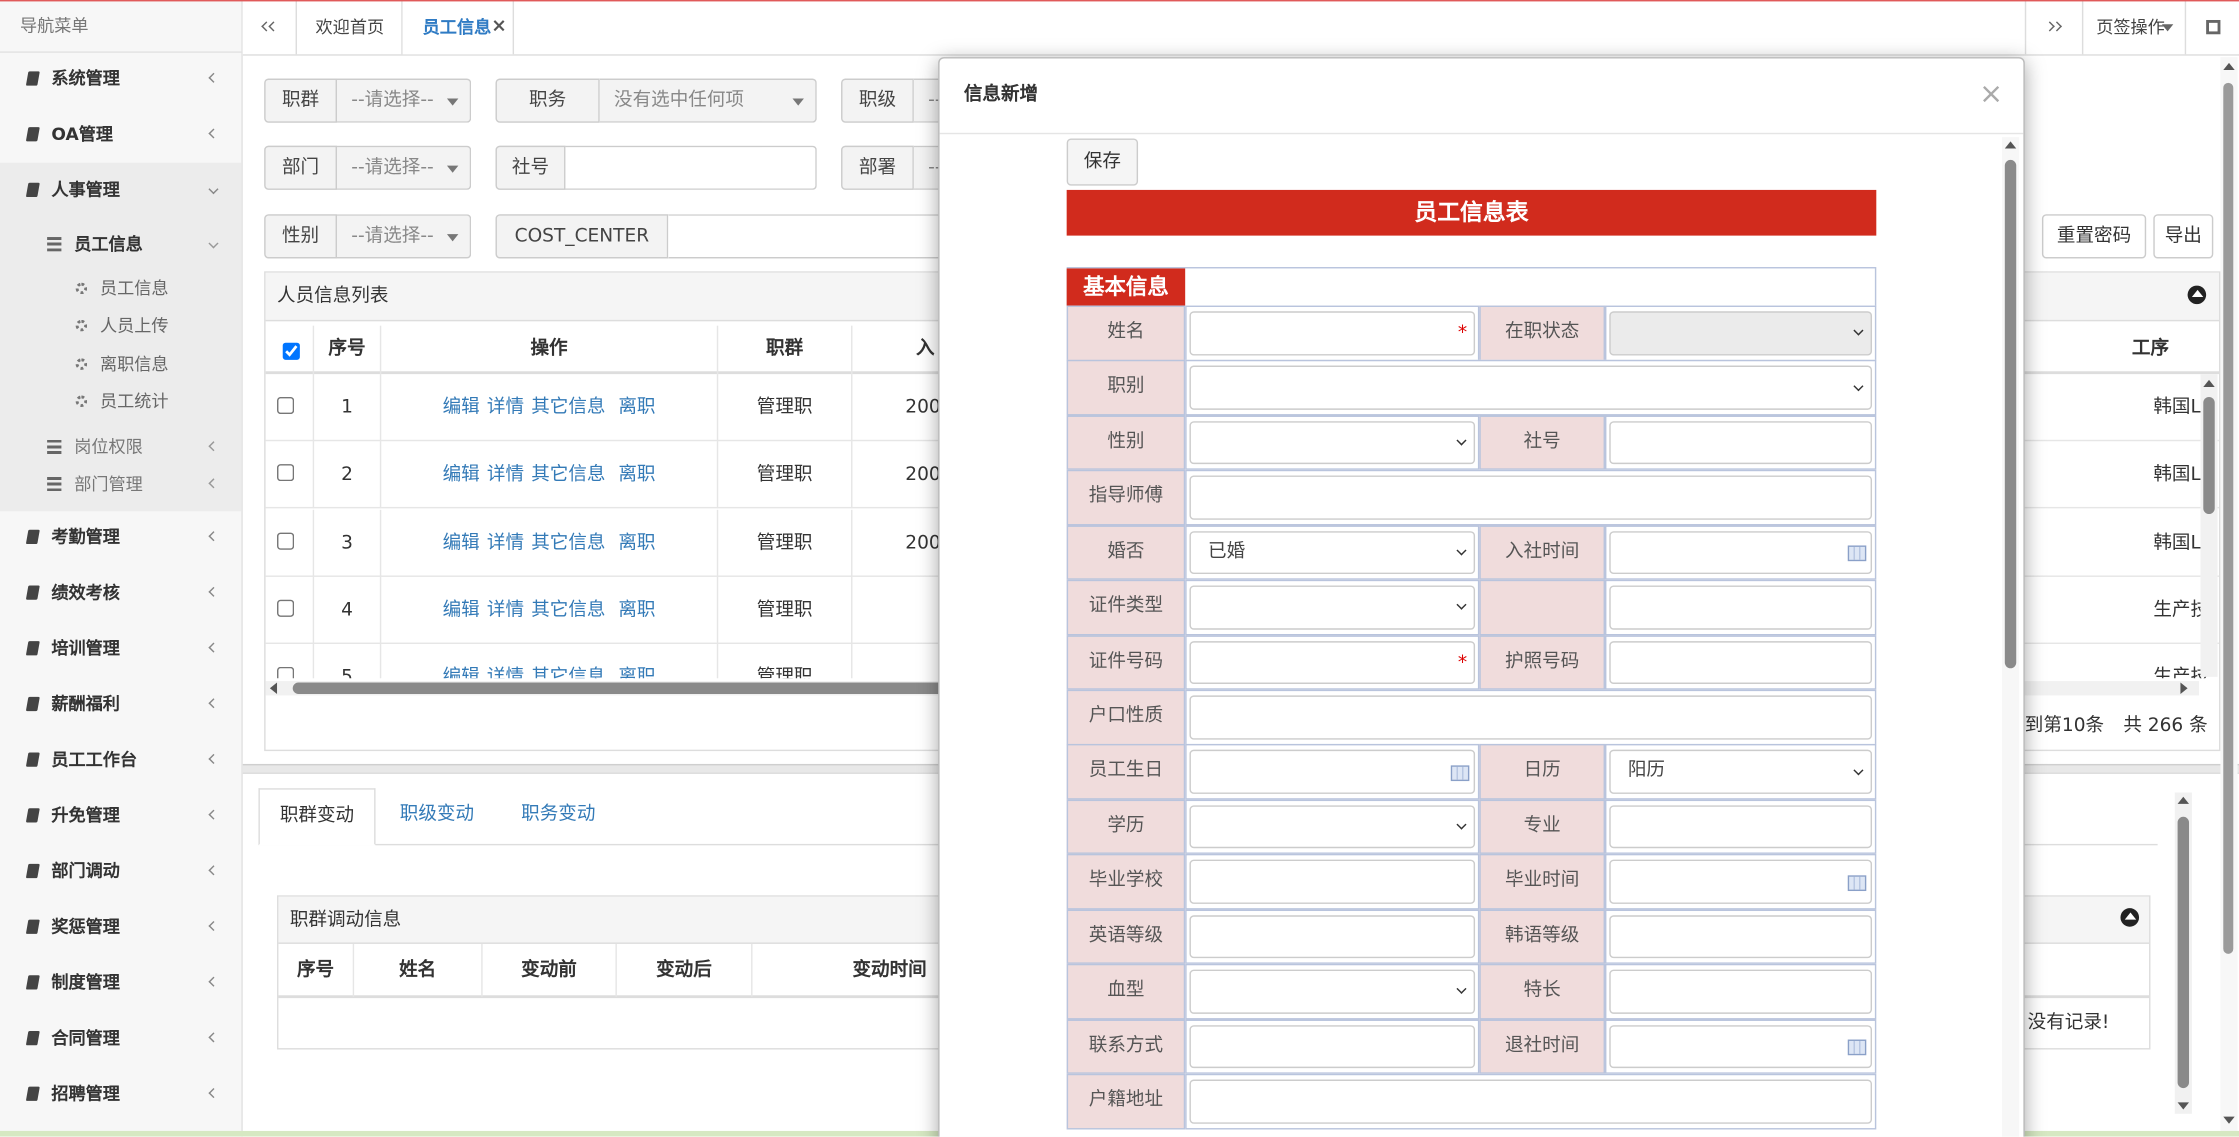 This screenshot has height=1137, width=2239. I want to click on filter-label: 职级, so click(877, 100).